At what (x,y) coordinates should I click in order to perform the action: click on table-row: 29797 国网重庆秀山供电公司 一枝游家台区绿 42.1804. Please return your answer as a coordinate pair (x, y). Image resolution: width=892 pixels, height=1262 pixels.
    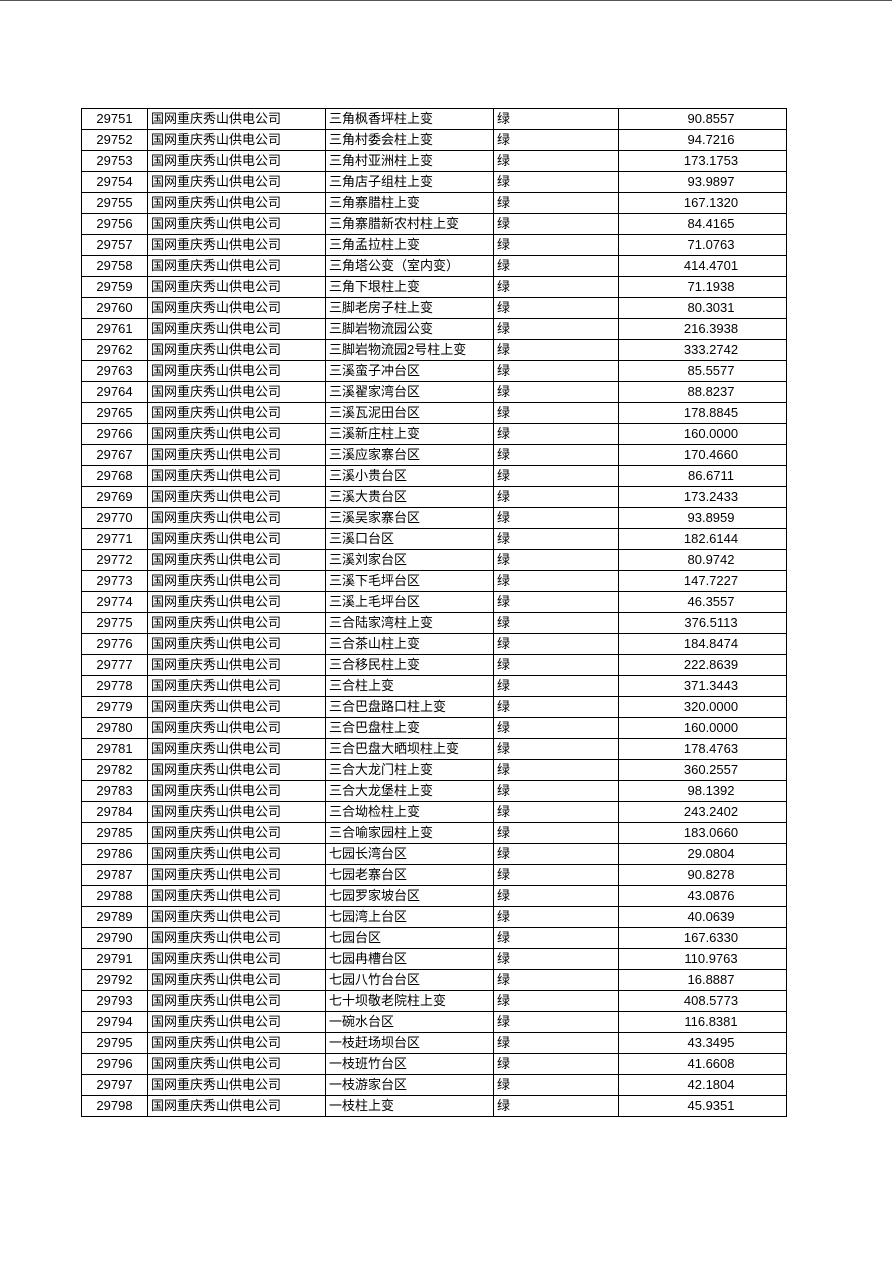
    Looking at the image, I should click on (434, 1085).